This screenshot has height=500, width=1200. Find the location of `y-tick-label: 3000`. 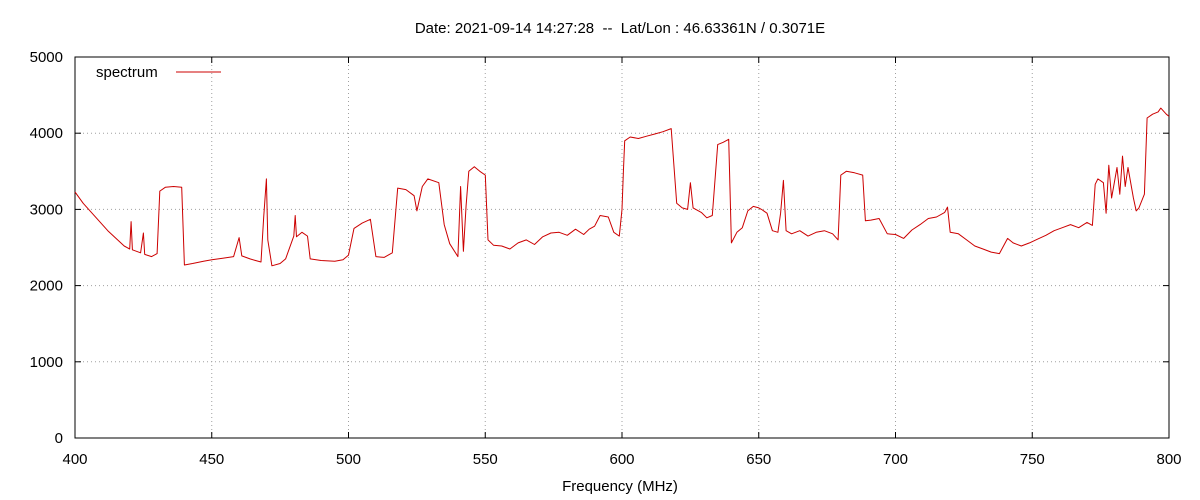

y-tick-label: 3000 is located at coordinates (46, 209).